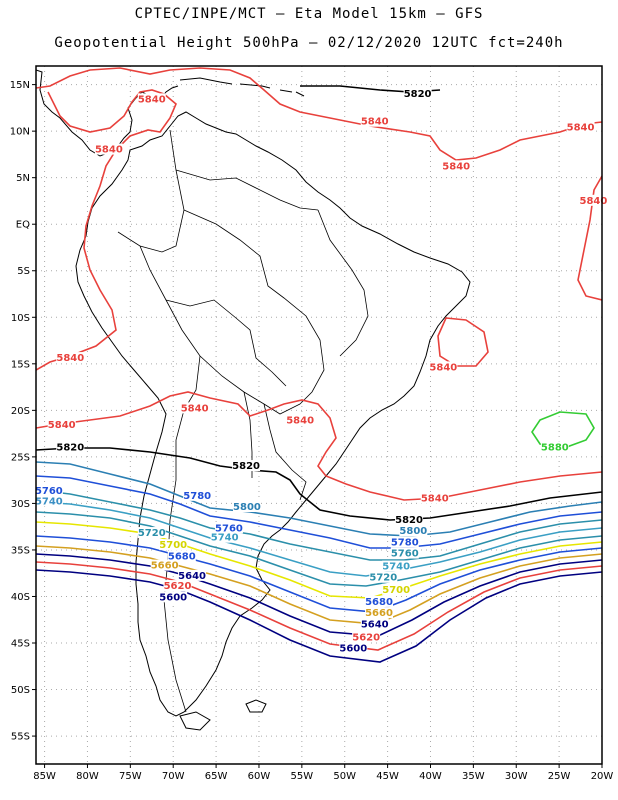 The image size is (618, 800). Describe the element at coordinates (344, 776) in the screenshot. I see `lon-tick-label: 50W` at that location.